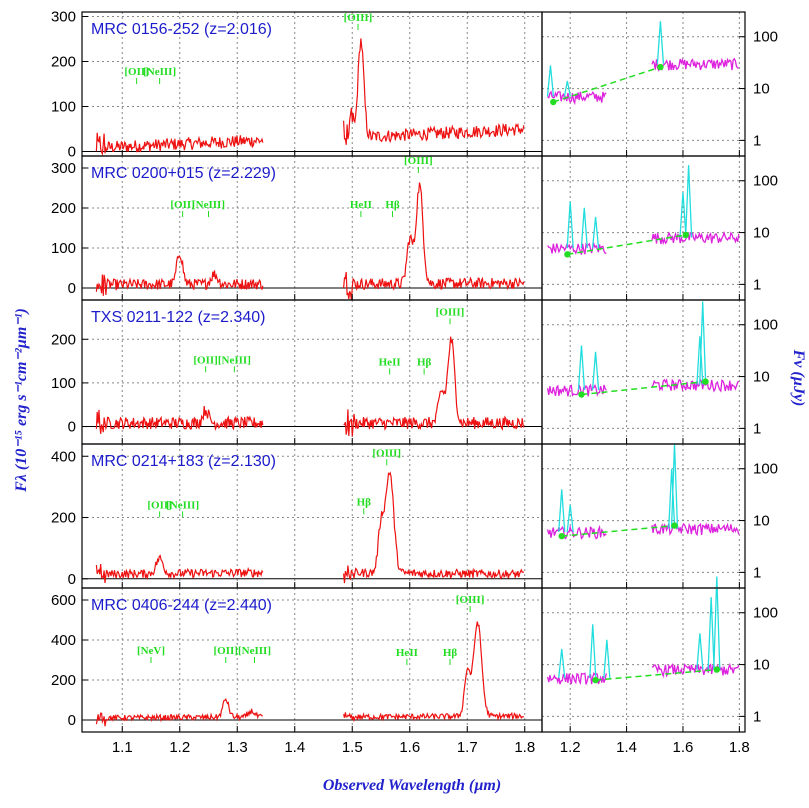 The height and width of the screenshot is (808, 809). I want to click on x-tick-label: 1.1, so click(122, 747).